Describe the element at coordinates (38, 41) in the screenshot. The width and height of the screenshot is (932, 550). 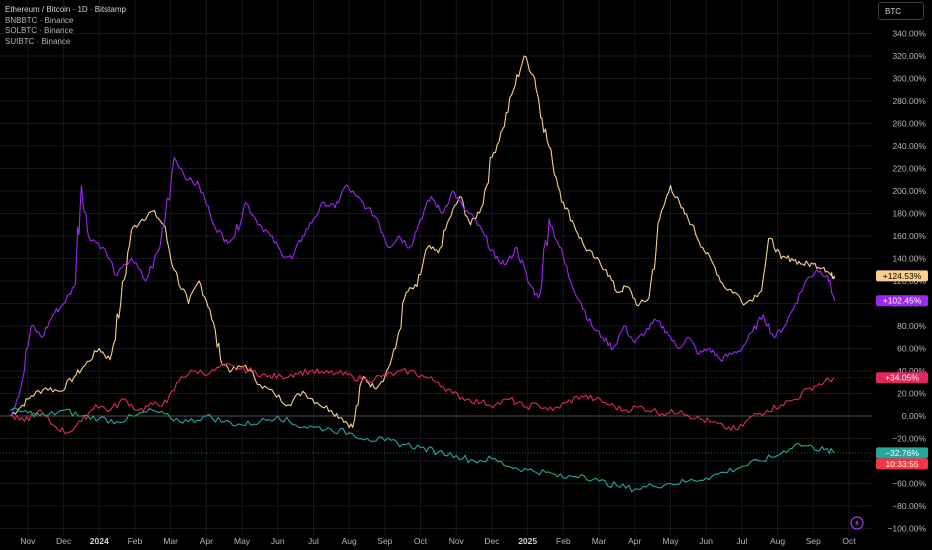
I see `legend-item-suibtc: SUIBTC · Binance` at that location.